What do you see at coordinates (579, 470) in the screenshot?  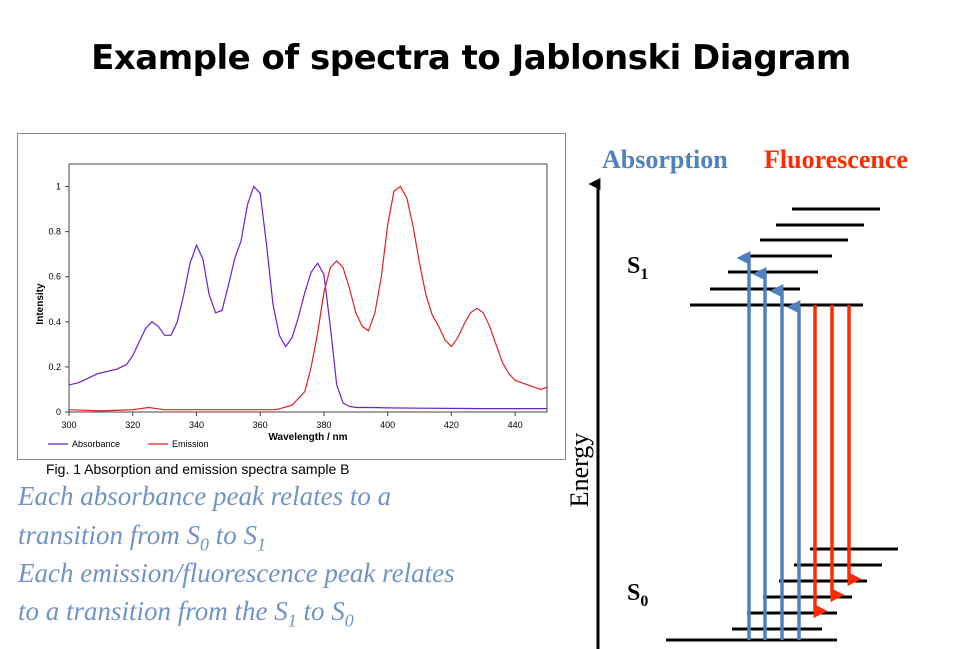 I see `energy-label: Energy` at bounding box center [579, 470].